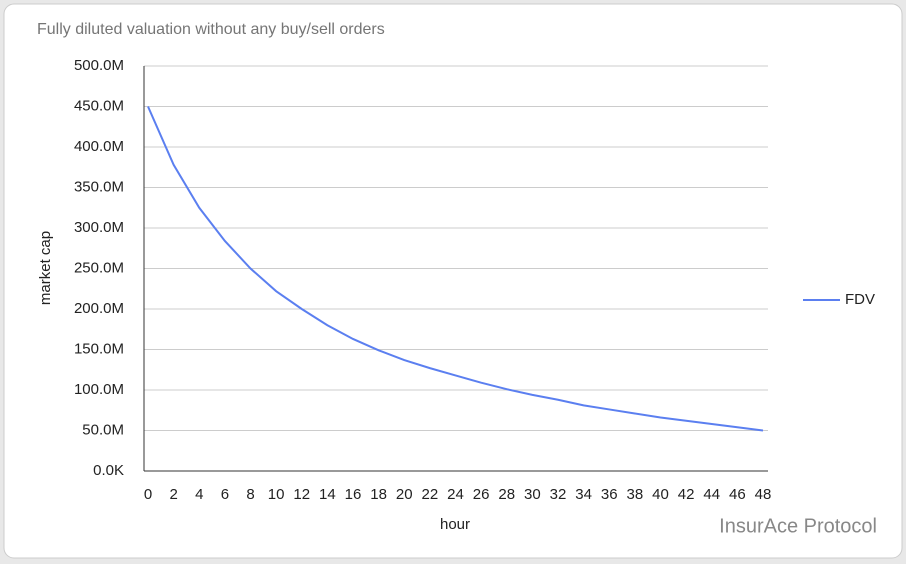 Image resolution: width=906 pixels, height=564 pixels. Describe the element at coordinates (763, 494) in the screenshot. I see `x-tick-label: 48` at that location.